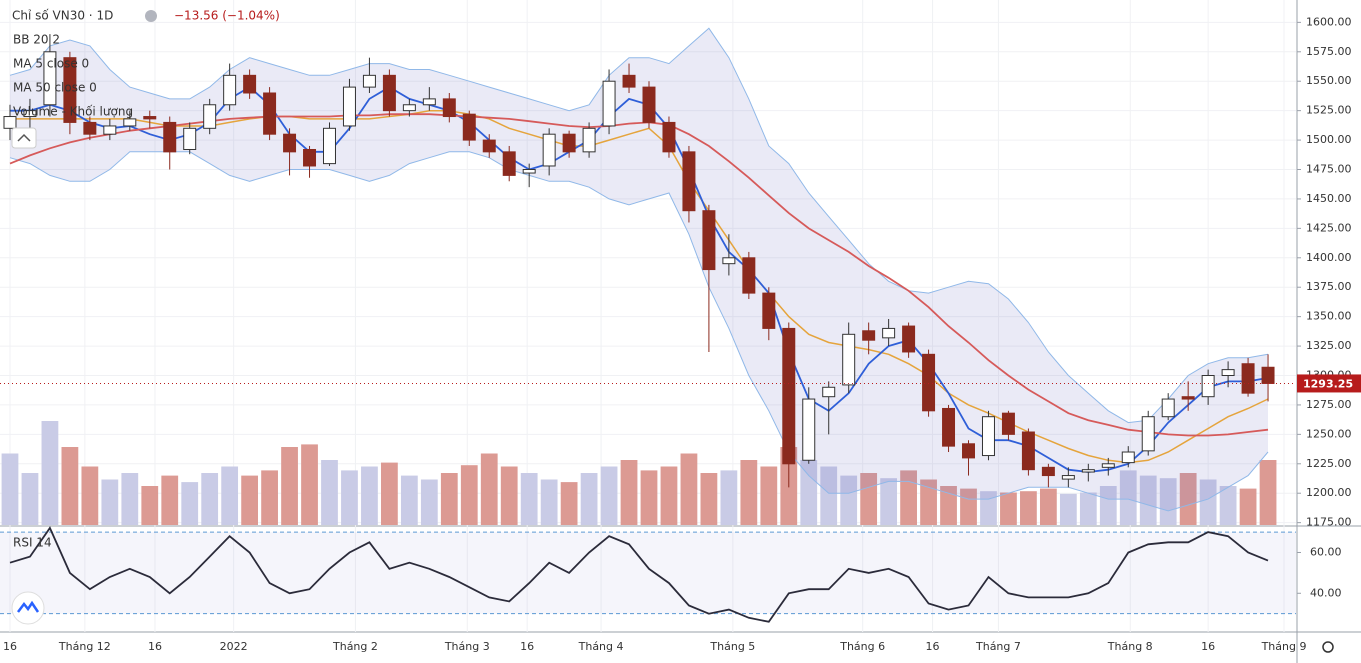 This screenshot has height=663, width=1361. I want to click on x-tick-label: Tháng 2, so click(355, 646).